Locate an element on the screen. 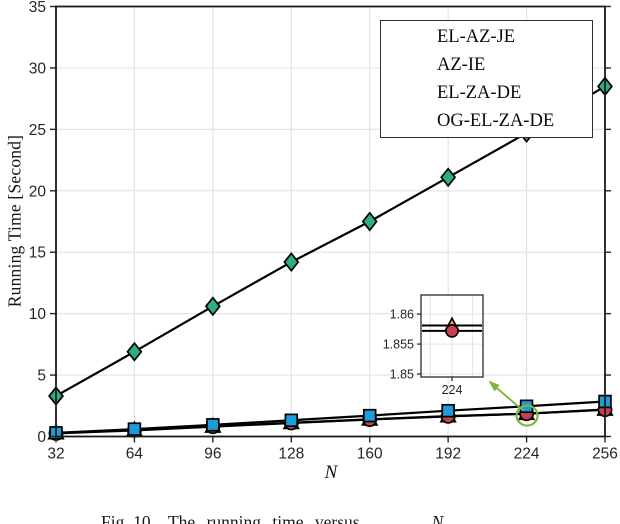  svg-text: 160 is located at coordinates (370, 454).